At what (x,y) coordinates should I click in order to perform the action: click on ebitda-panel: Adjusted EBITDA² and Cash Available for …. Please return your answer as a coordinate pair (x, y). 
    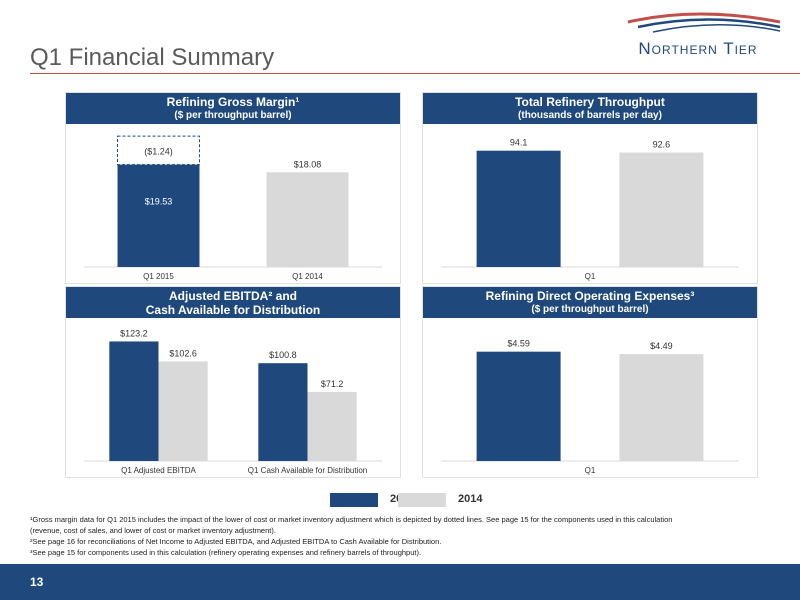
    Looking at the image, I should click on (233, 382).